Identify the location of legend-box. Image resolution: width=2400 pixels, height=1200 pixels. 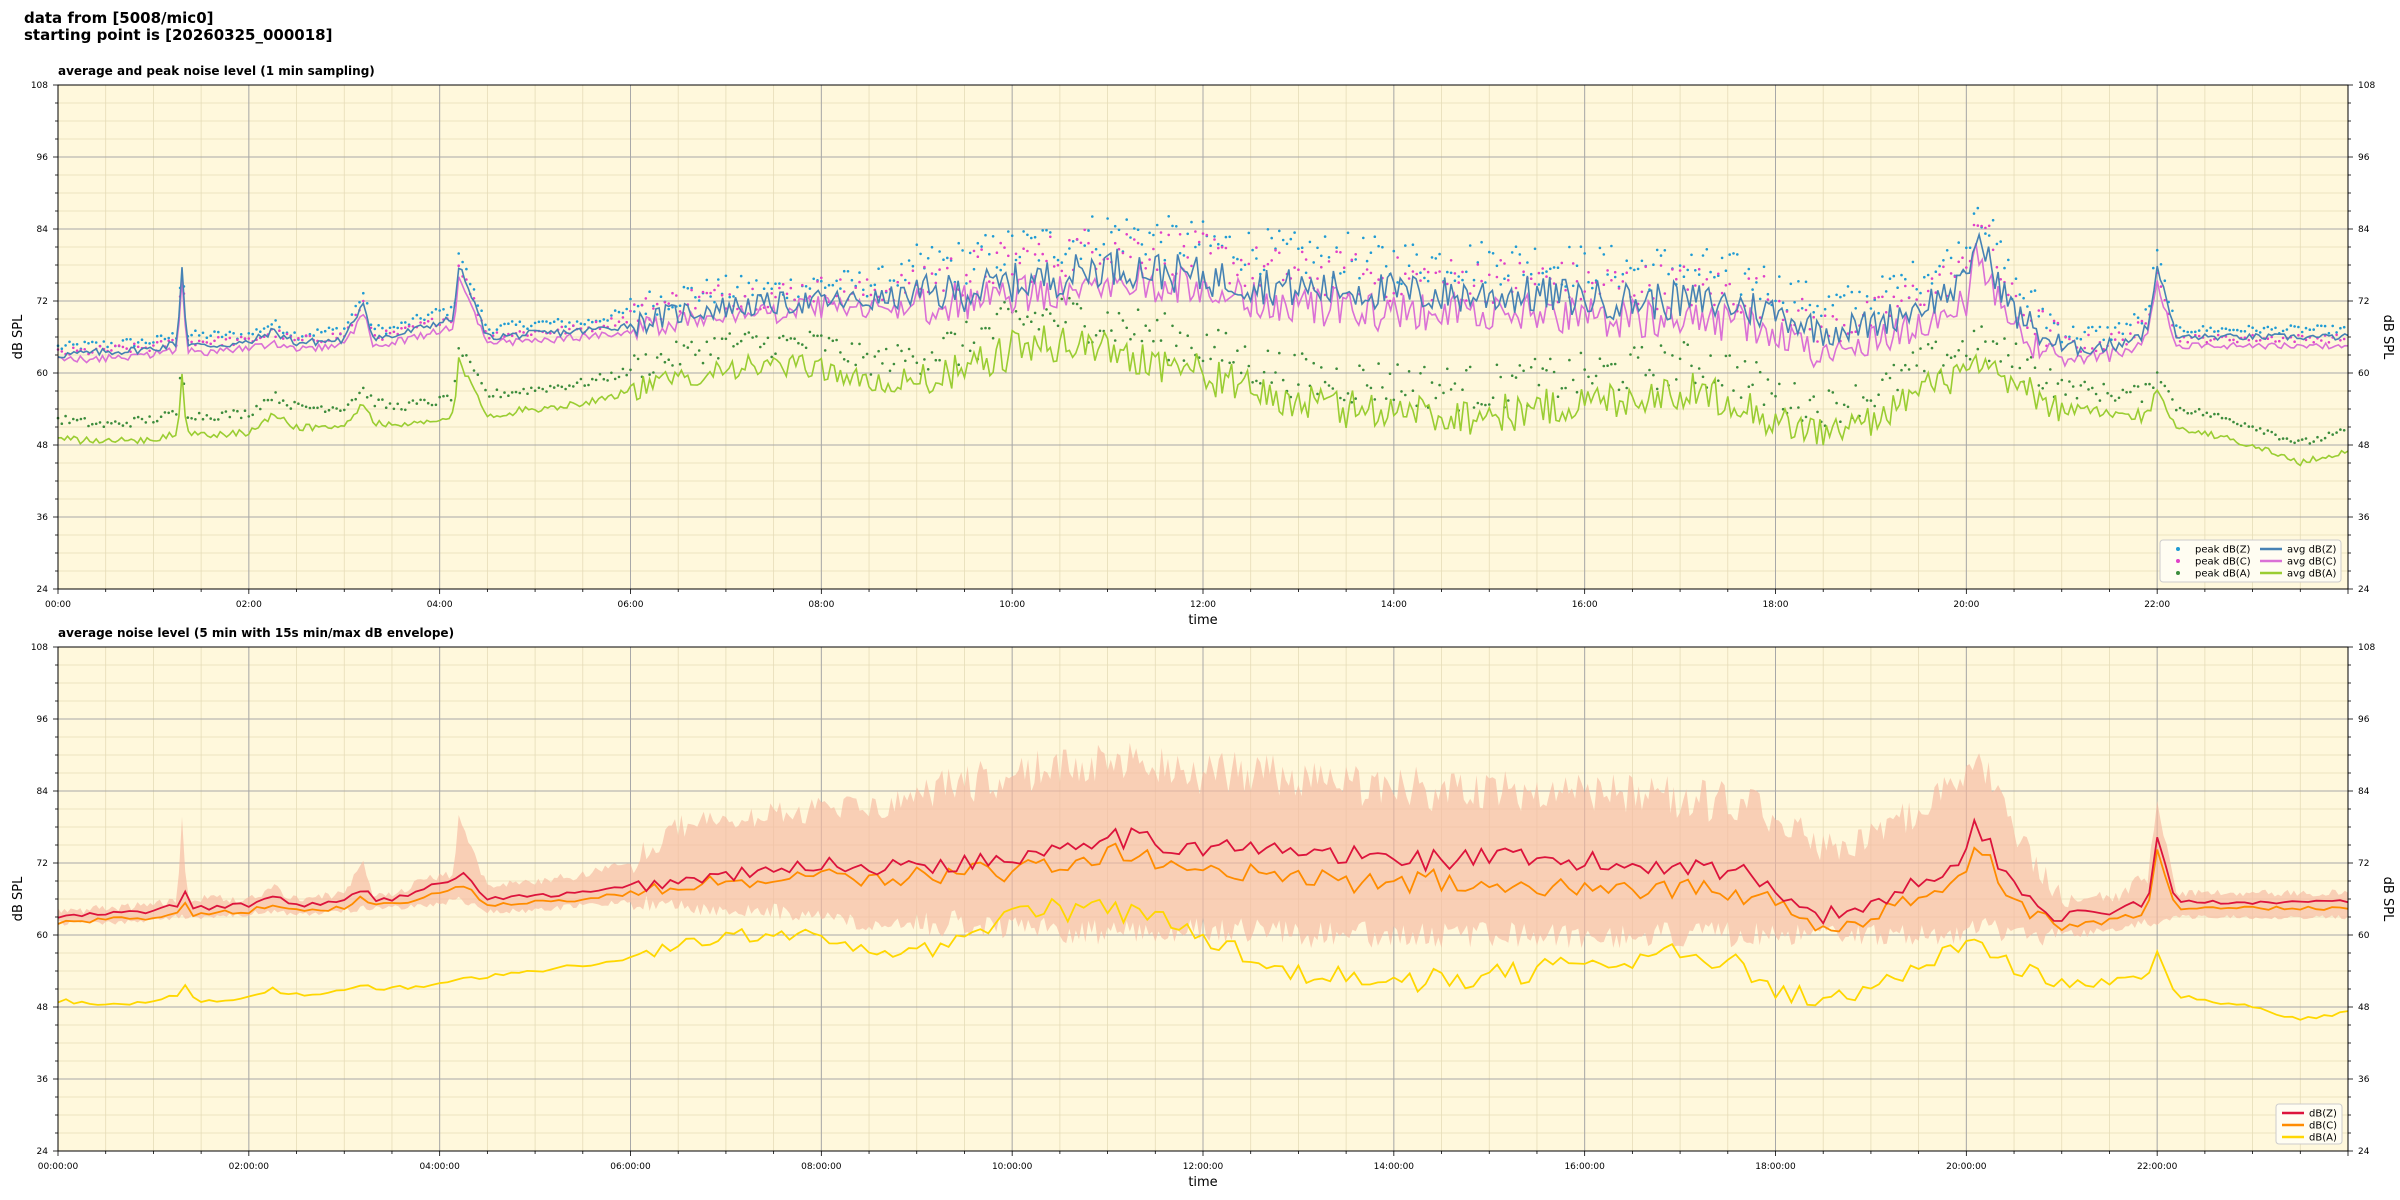
(2250, 561).